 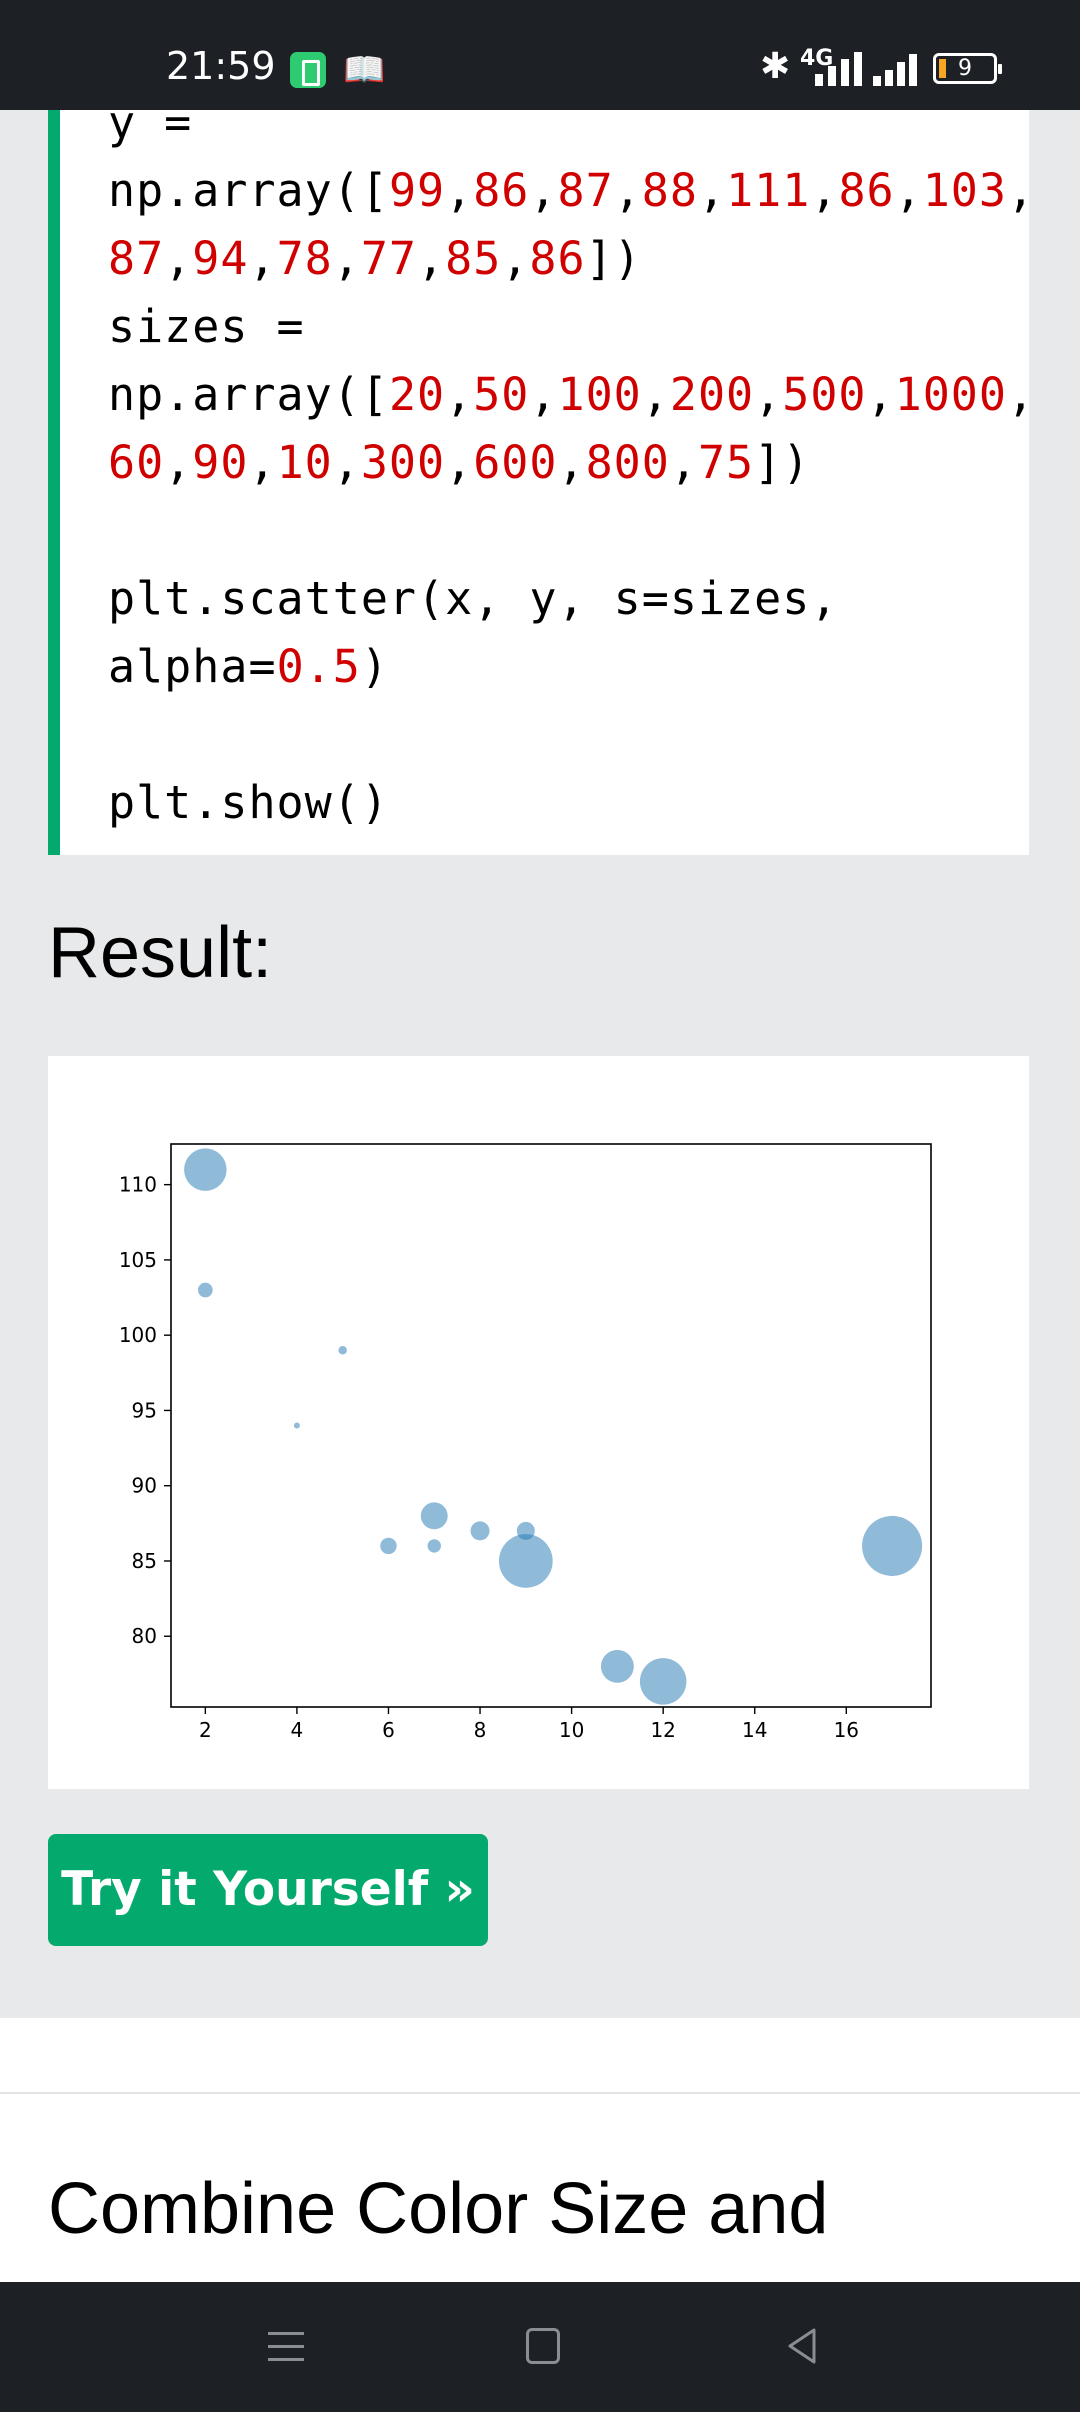 I want to click on signal-icon, so click(x=847, y=69).